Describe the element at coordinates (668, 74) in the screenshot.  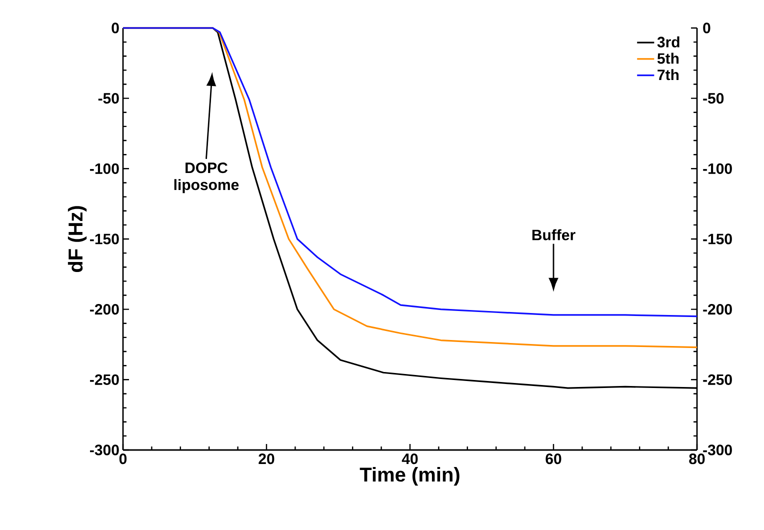
I see `legend-label: 7th` at that location.